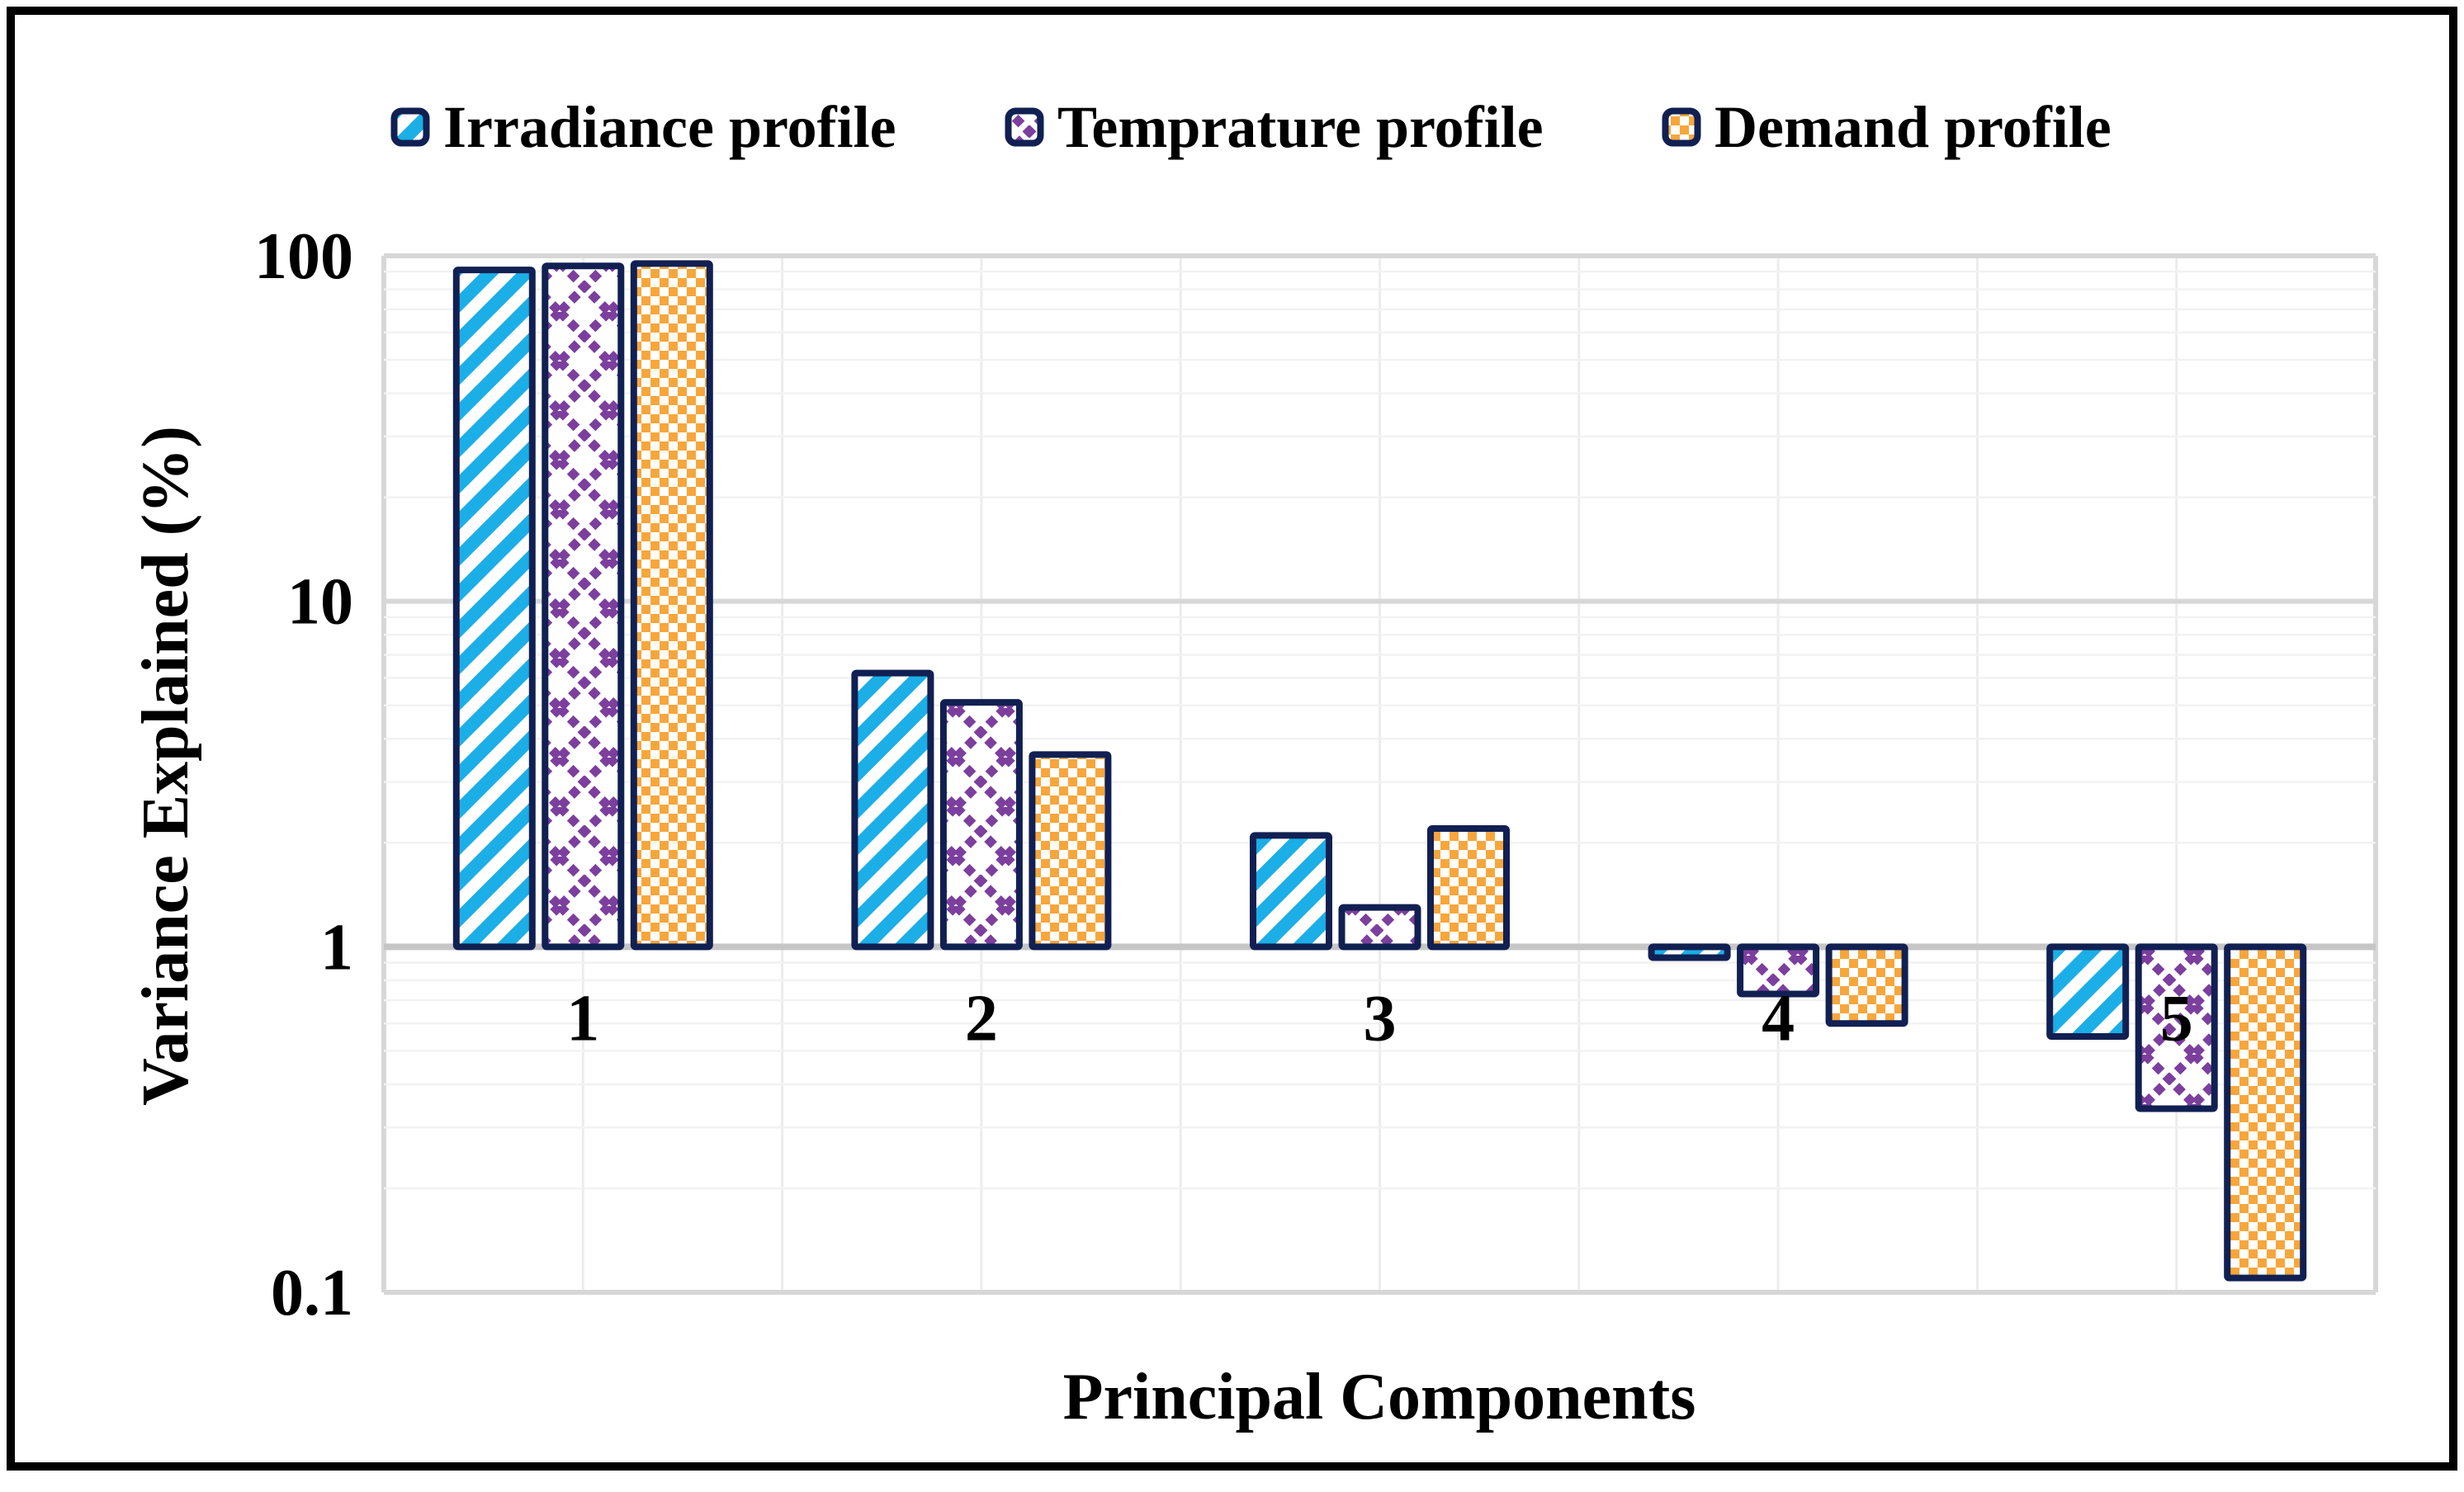 This screenshot has height=1492, width=2464. What do you see at coordinates (982, 1018) in the screenshot?
I see `x-category-label-2: 2` at bounding box center [982, 1018].